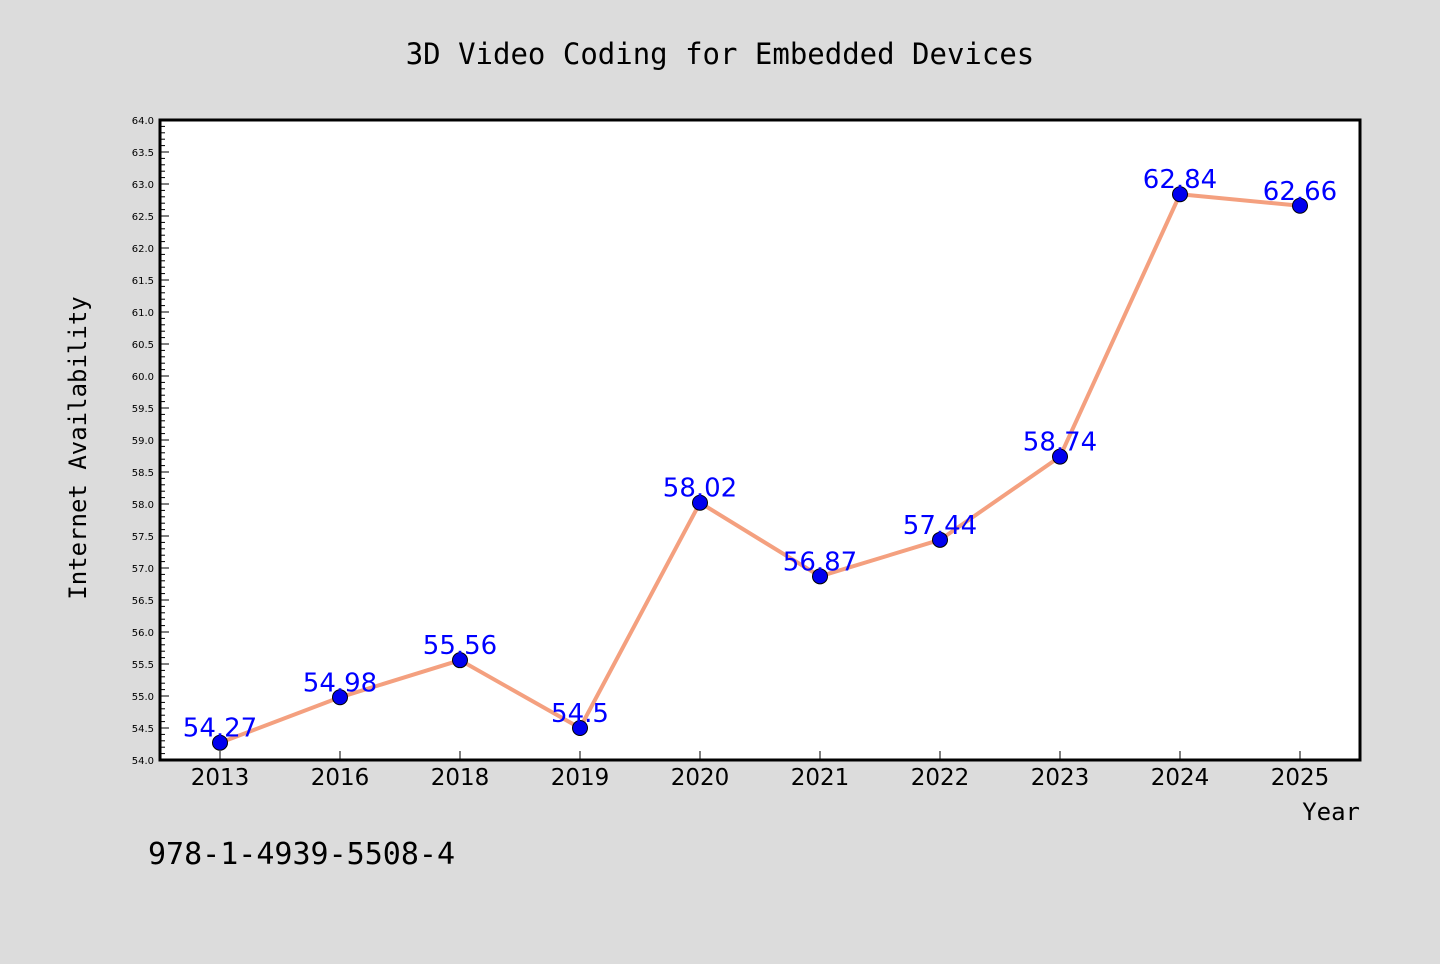  Describe the element at coordinates (143, 409) in the screenshot. I see `y-tick-label: 59.5` at that location.